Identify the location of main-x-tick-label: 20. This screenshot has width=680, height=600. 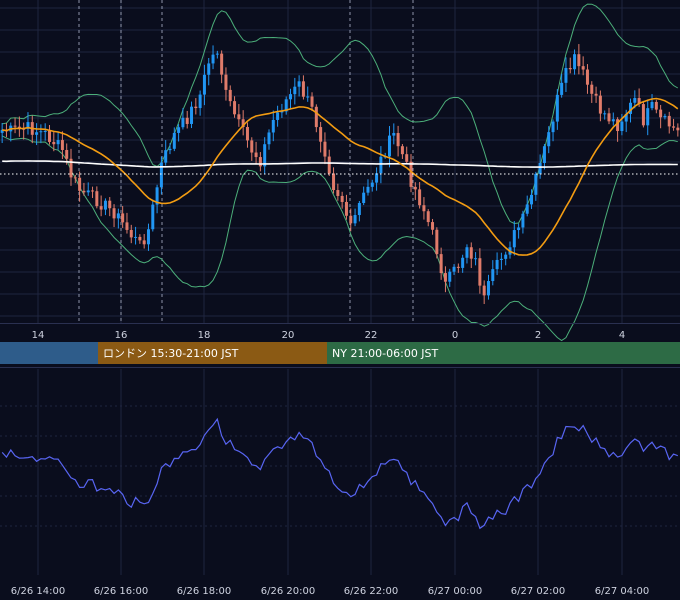
(288, 335).